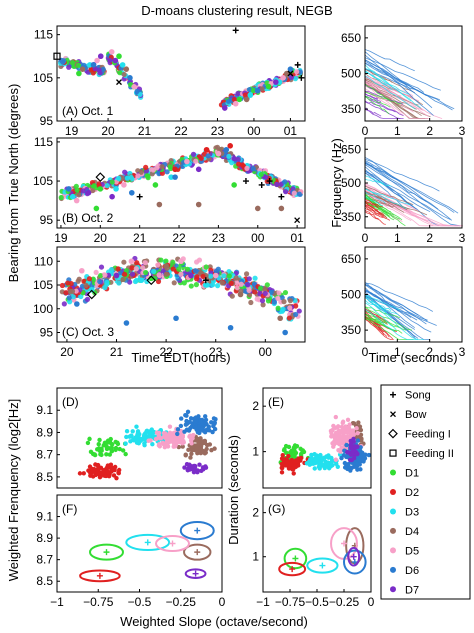 This screenshot has width=474, height=633. What do you see at coordinates (69, 509) in the screenshot?
I see `panel-label-F: (F)` at bounding box center [69, 509].